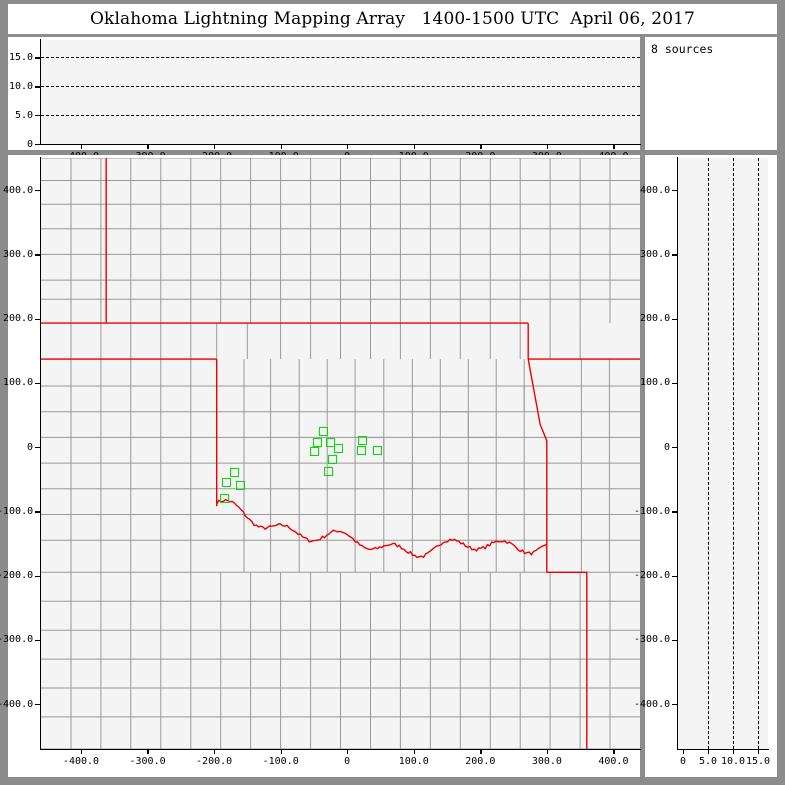 This screenshot has width=785, height=785. Describe the element at coordinates (758, 761) in the screenshot. I see `x-axis-tick-label: 15.0` at that location.